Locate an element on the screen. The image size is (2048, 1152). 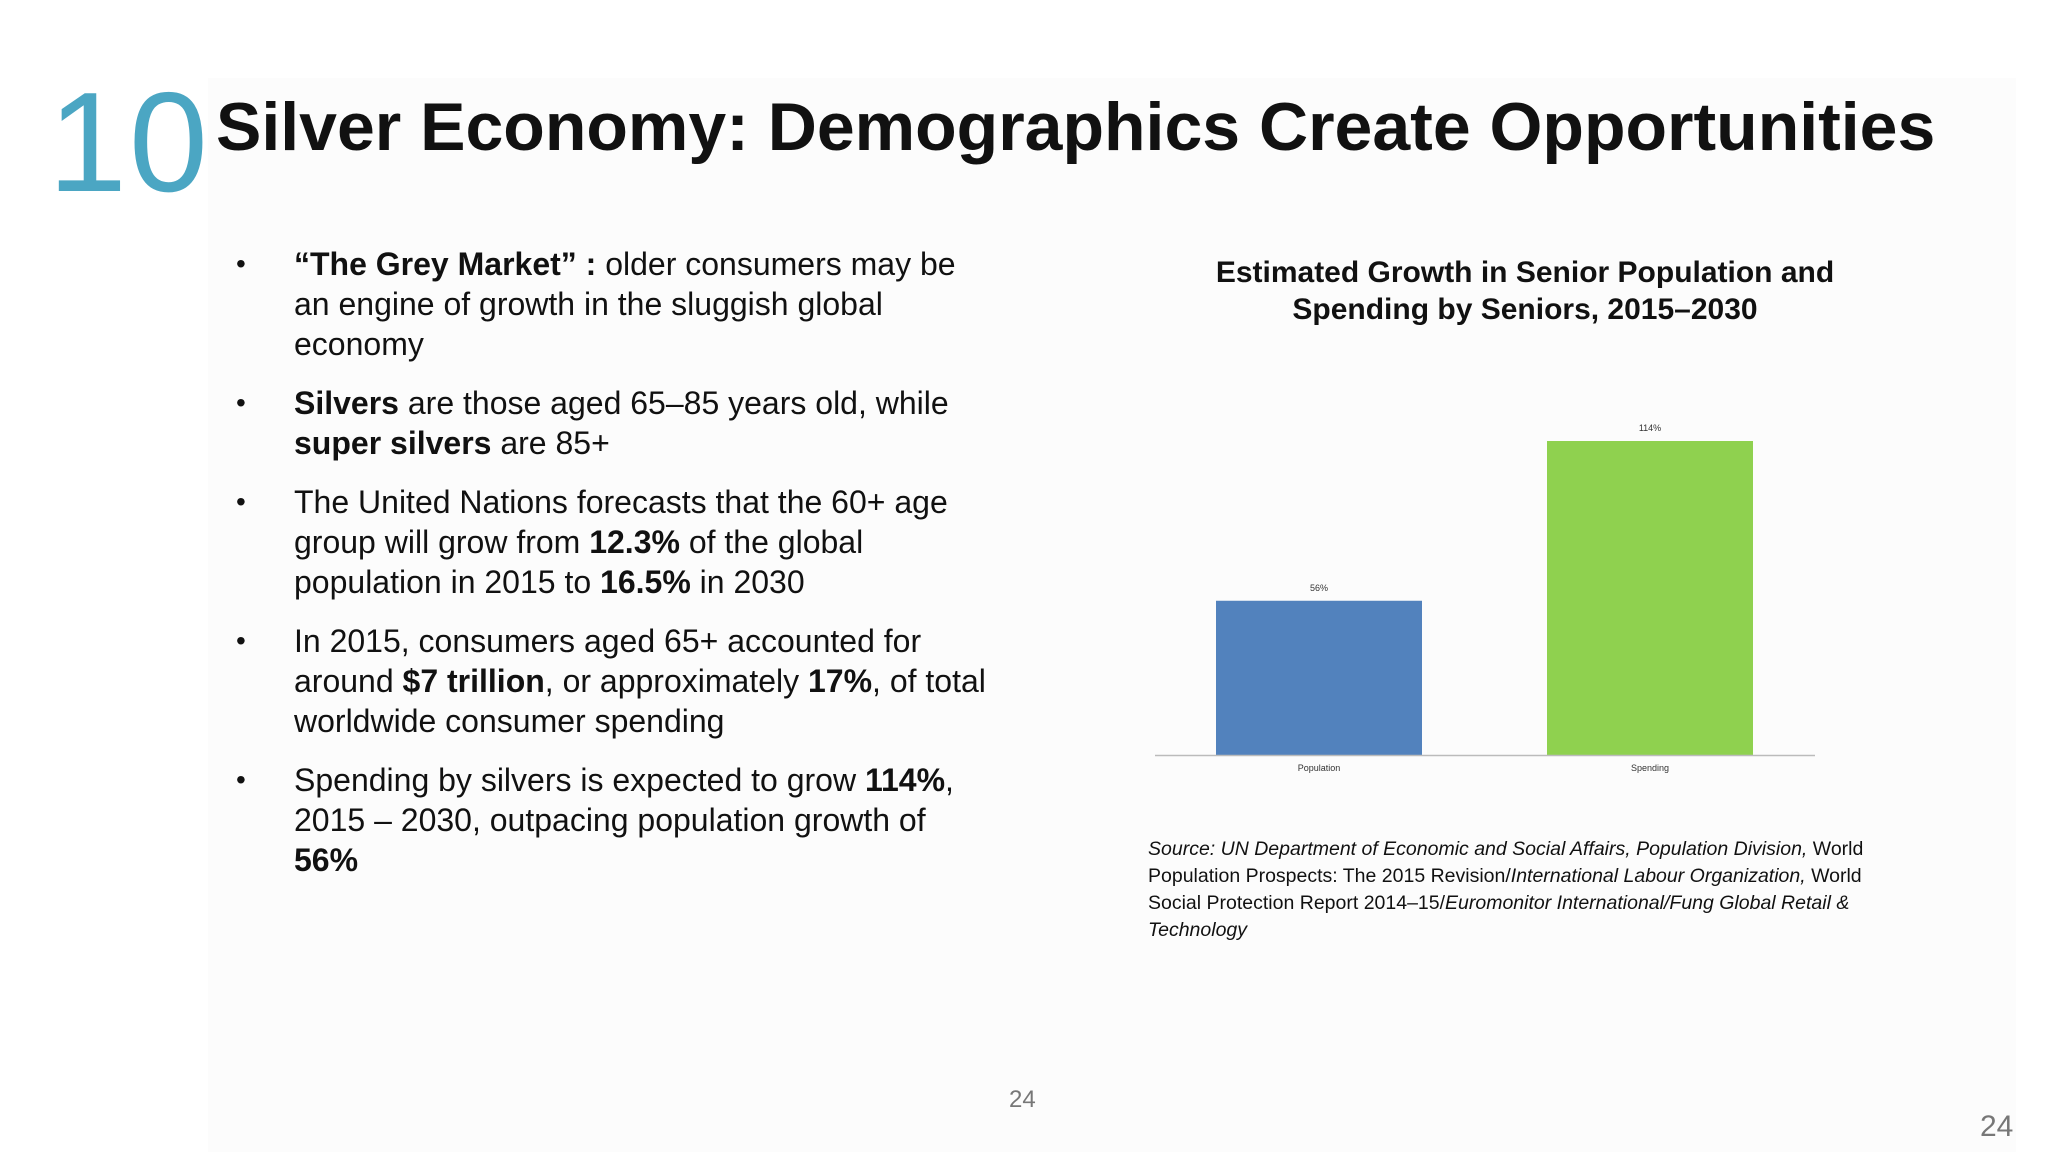
bullet-bold-text: $7 trillion is located at coordinates (473, 681).